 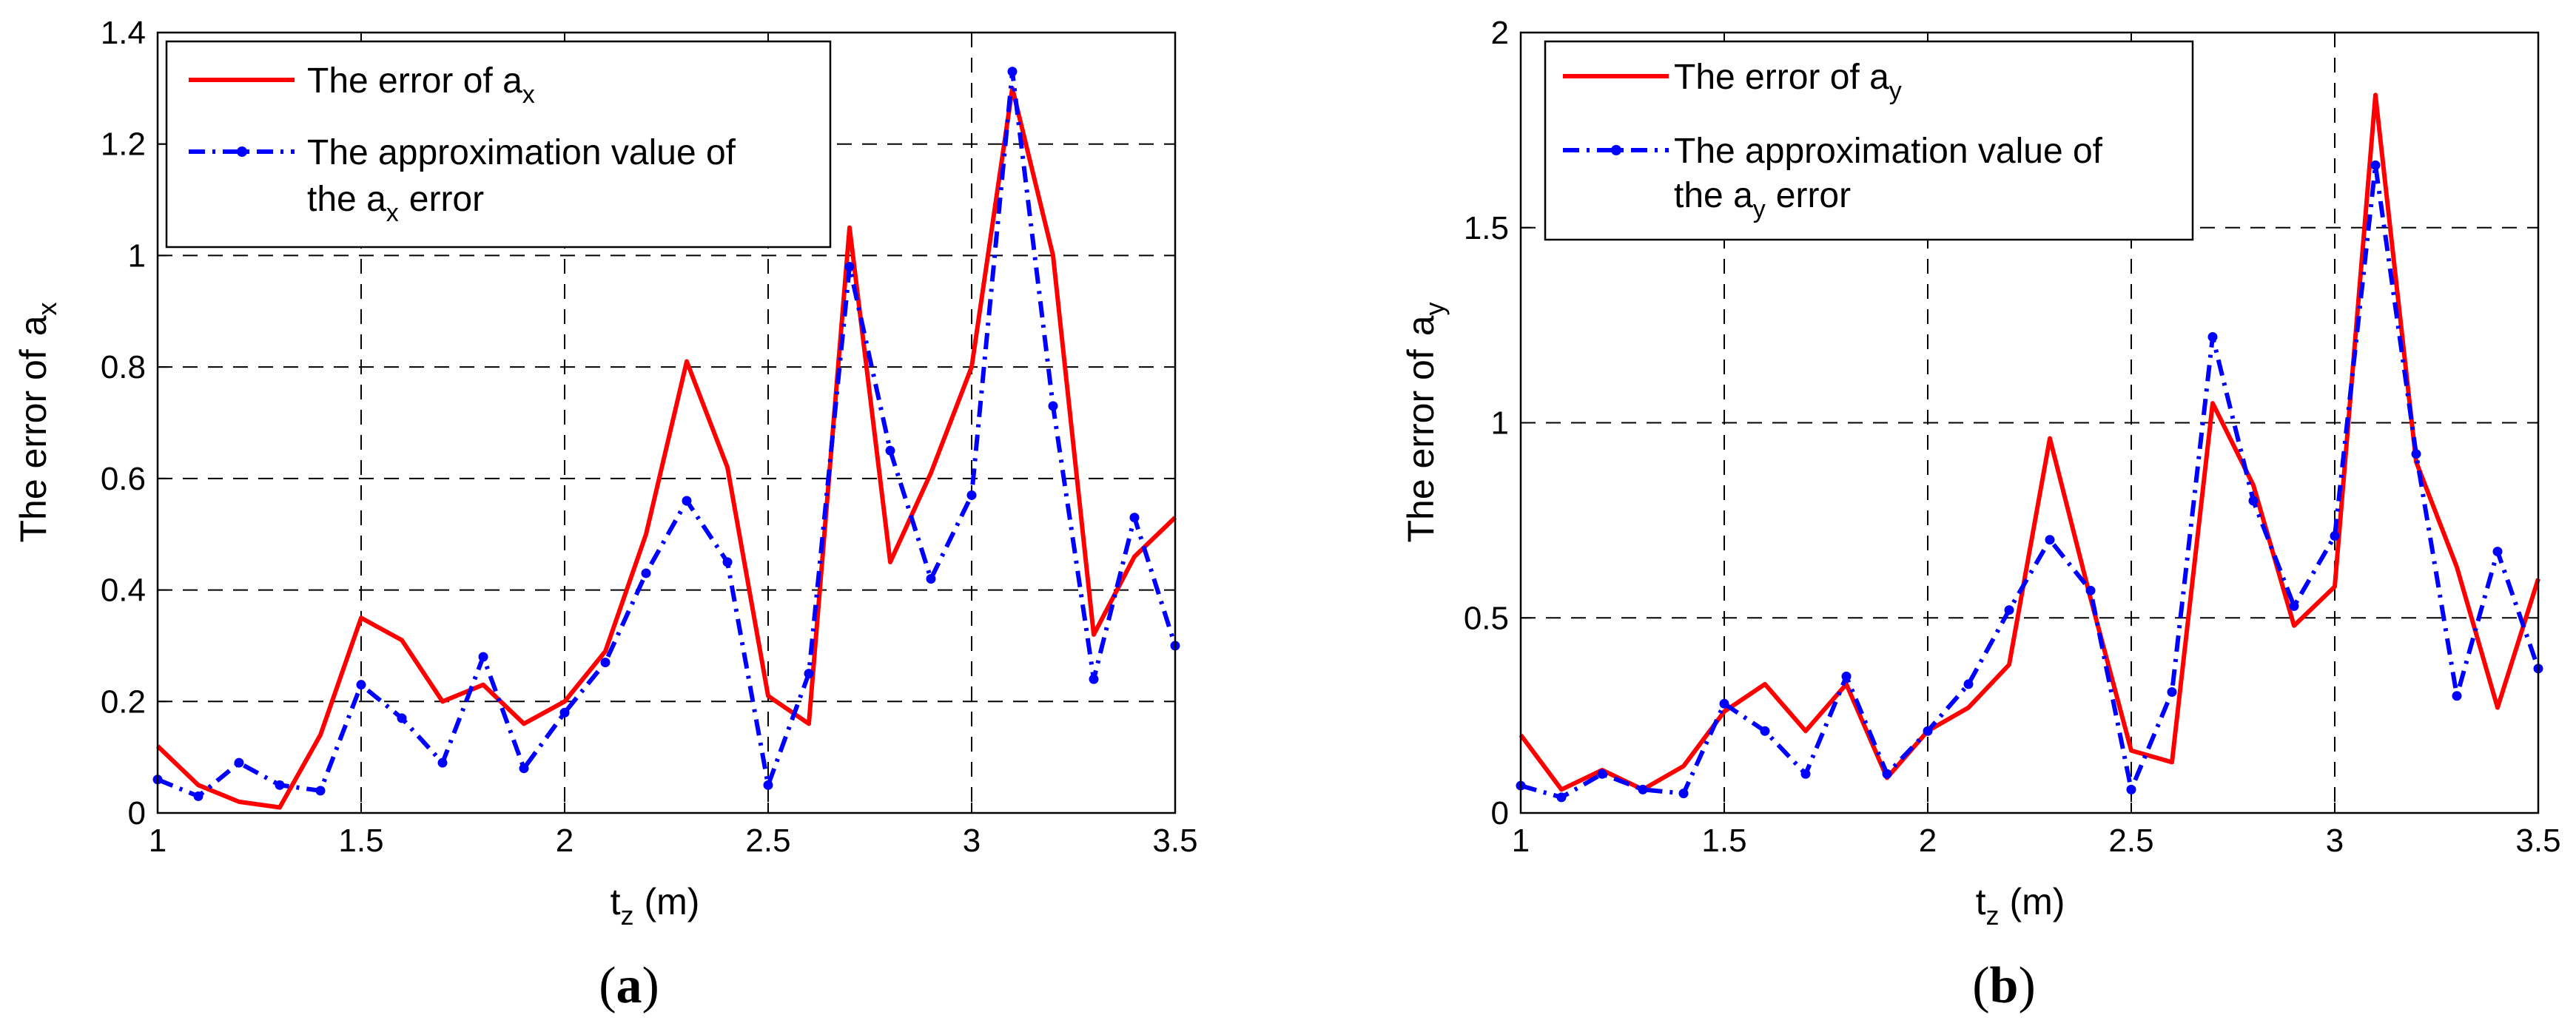 I want to click on y-tick-label: 0.4, so click(x=123, y=591).